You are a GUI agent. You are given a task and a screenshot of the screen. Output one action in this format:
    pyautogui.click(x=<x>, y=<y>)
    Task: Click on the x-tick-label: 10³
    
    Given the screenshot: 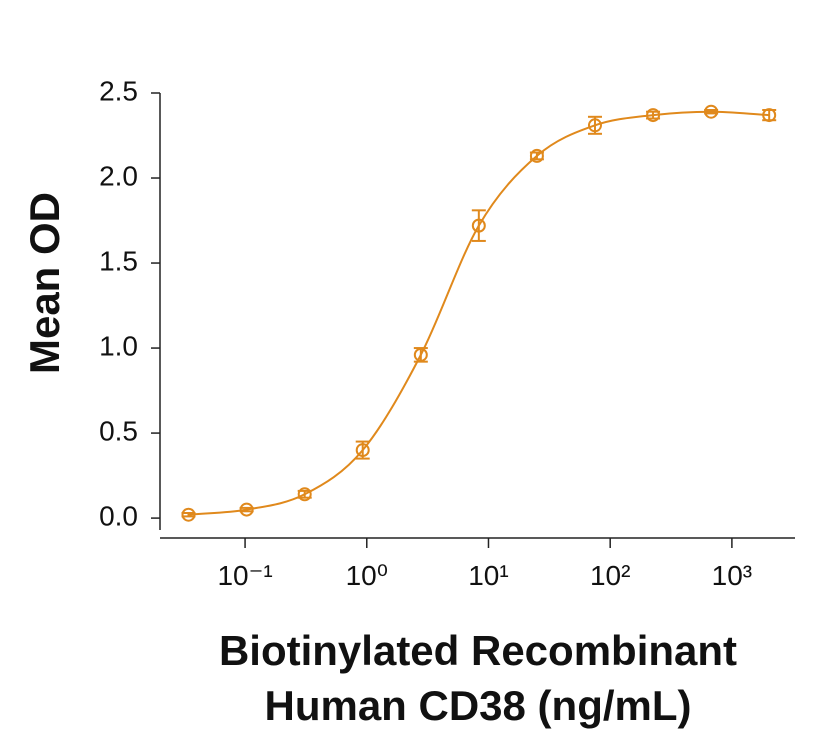 What is the action you would take?
    pyautogui.click(x=732, y=575)
    